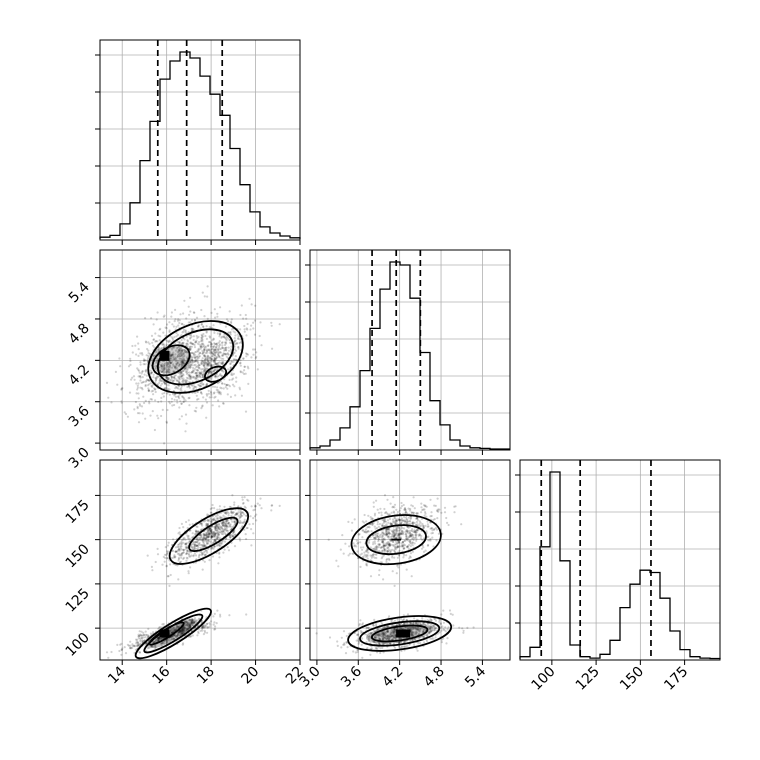  Describe the element at coordinates (216, 374) in the screenshot. I see `contour-secondary` at that location.